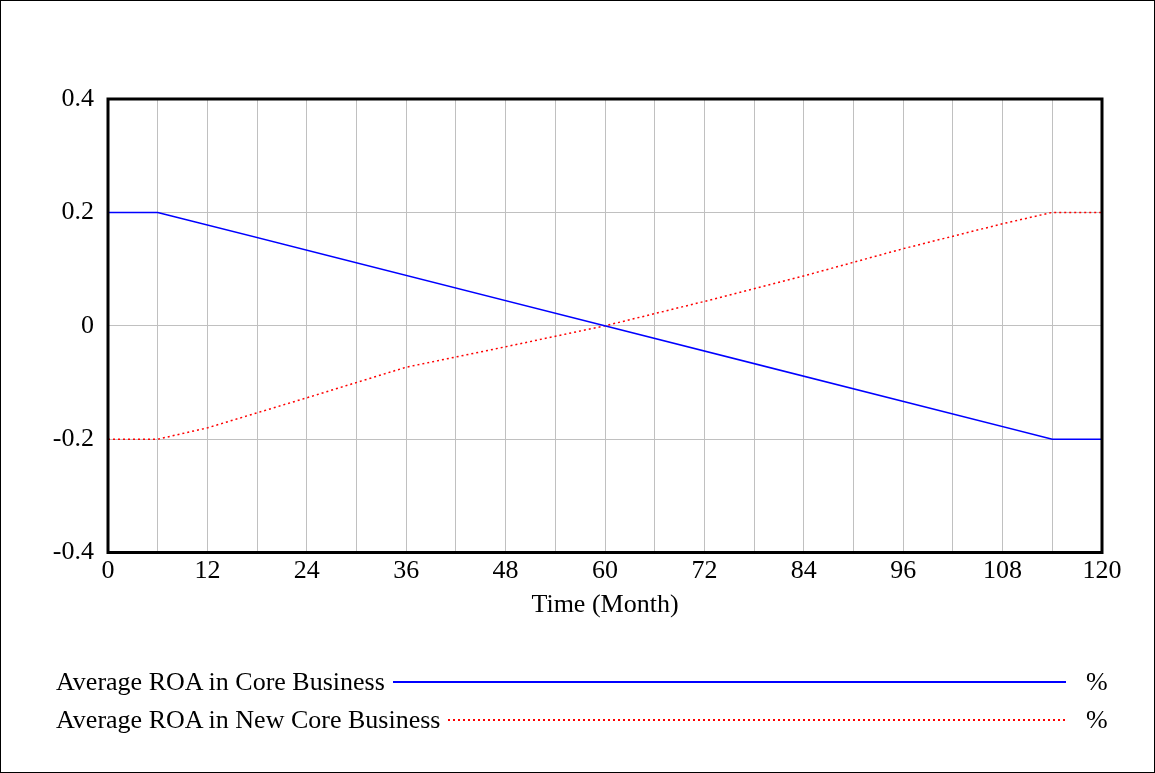 The width and height of the screenshot is (1155, 773). What do you see at coordinates (220, 682) in the screenshot?
I see `legend-label: Average ROA in Core Business` at bounding box center [220, 682].